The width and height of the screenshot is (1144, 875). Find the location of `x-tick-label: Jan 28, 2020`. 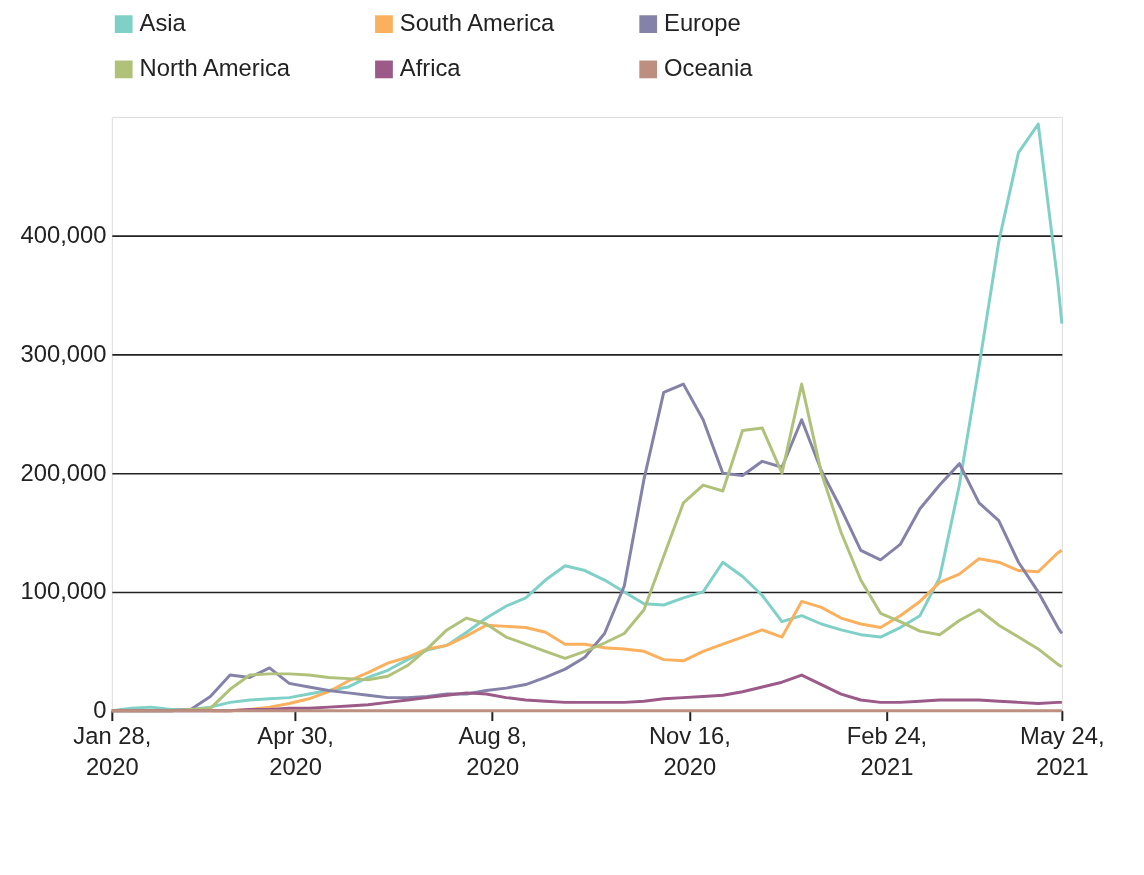

x-tick-label: Jan 28, 2020 is located at coordinates (112, 751).